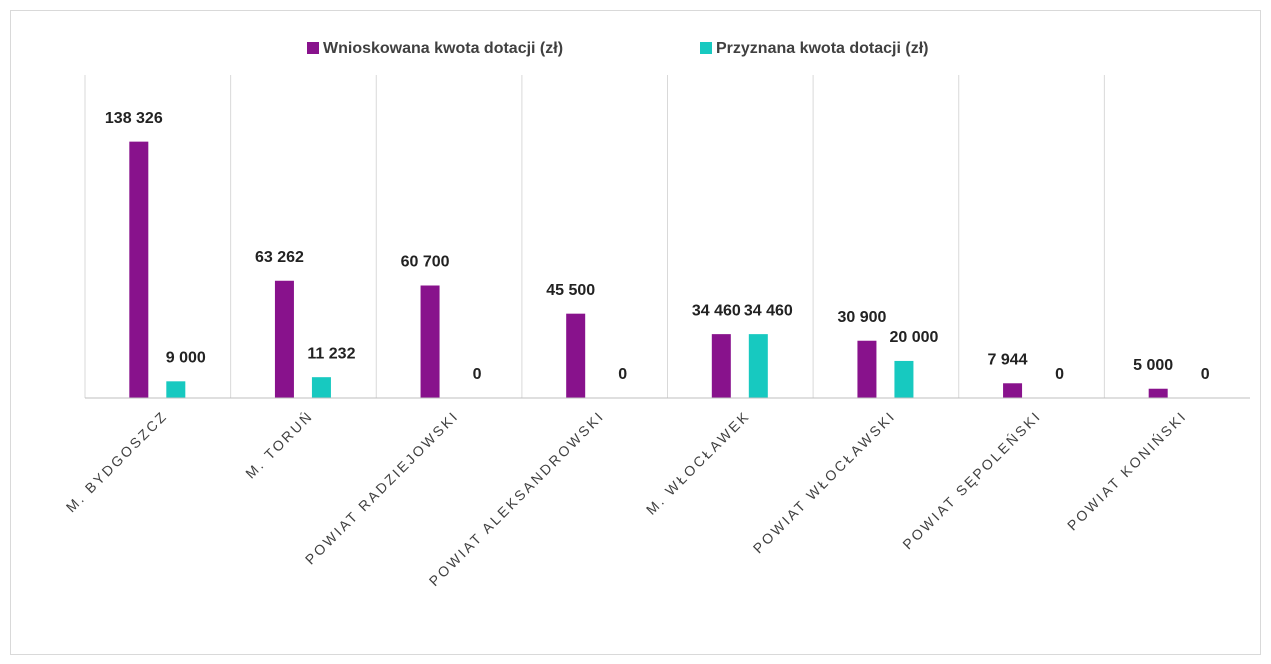 This screenshot has height=664, width=1271. What do you see at coordinates (861, 317) in the screenshot?
I see `data-label: 30 900` at bounding box center [861, 317].